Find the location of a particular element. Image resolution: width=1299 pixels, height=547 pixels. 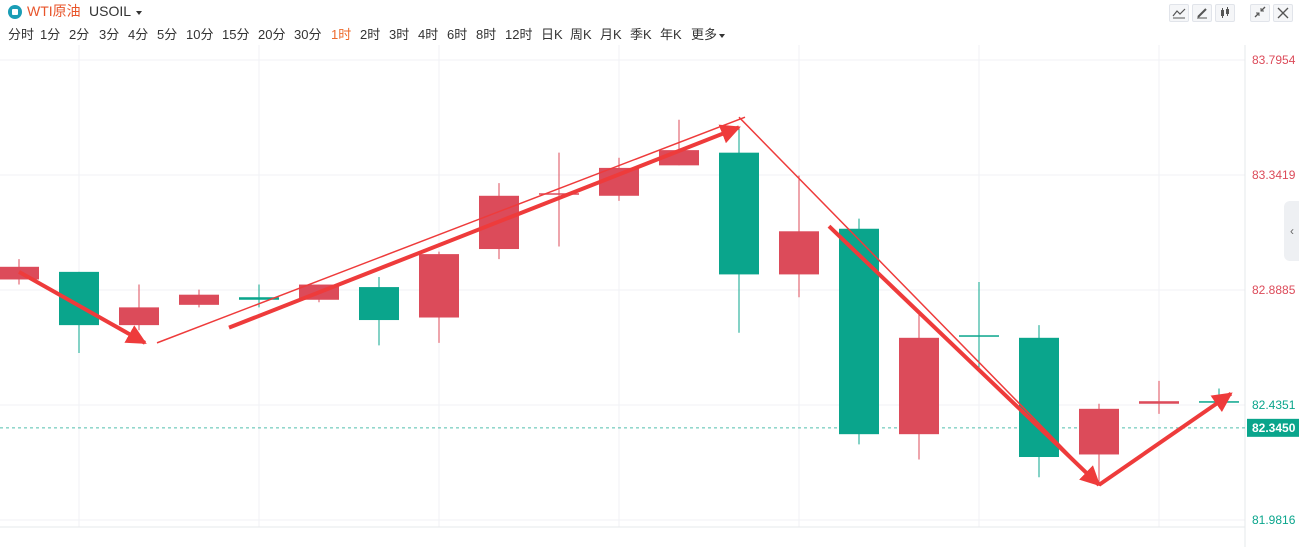

period-tab: 5分 is located at coordinates (167, 34).